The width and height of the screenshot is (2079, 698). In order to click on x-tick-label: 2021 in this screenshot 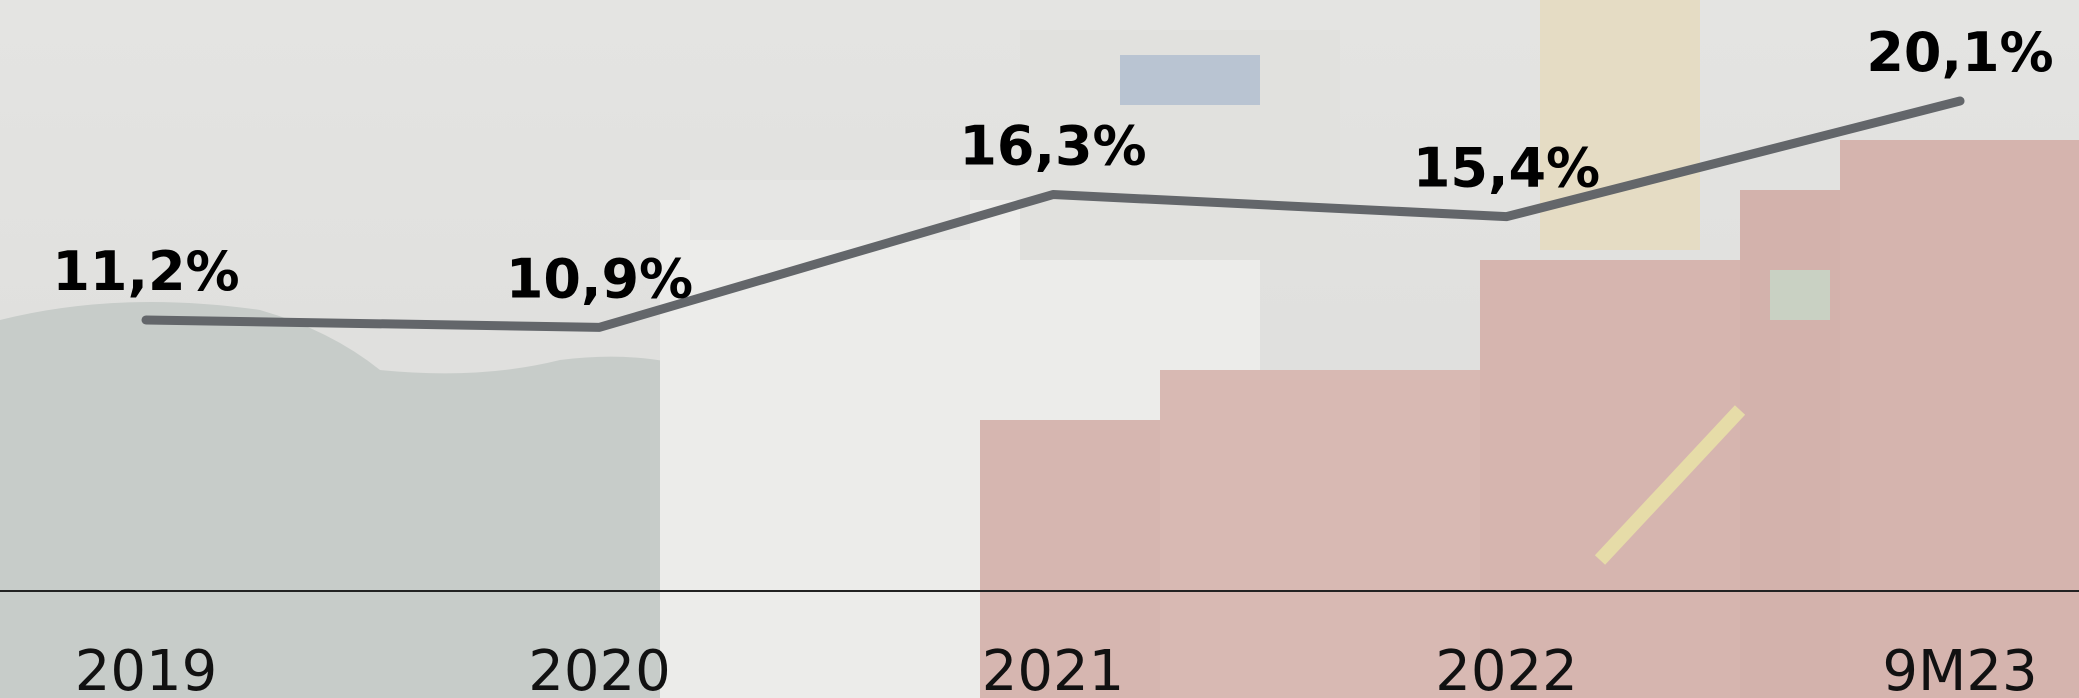, I will do `click(1053, 668)`.